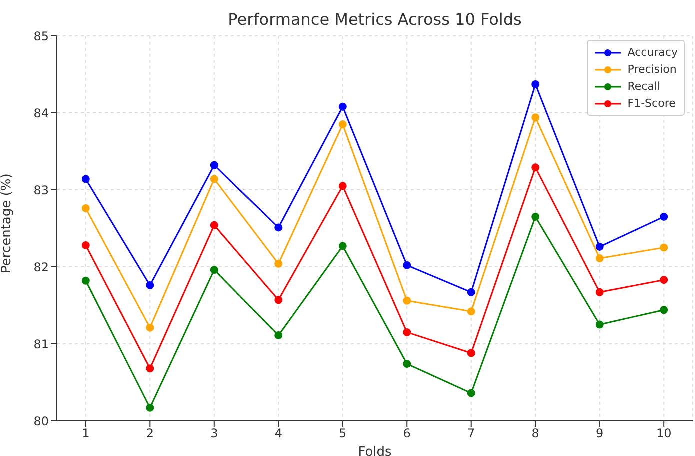  I want to click on x-tick-label: 5, so click(343, 433).